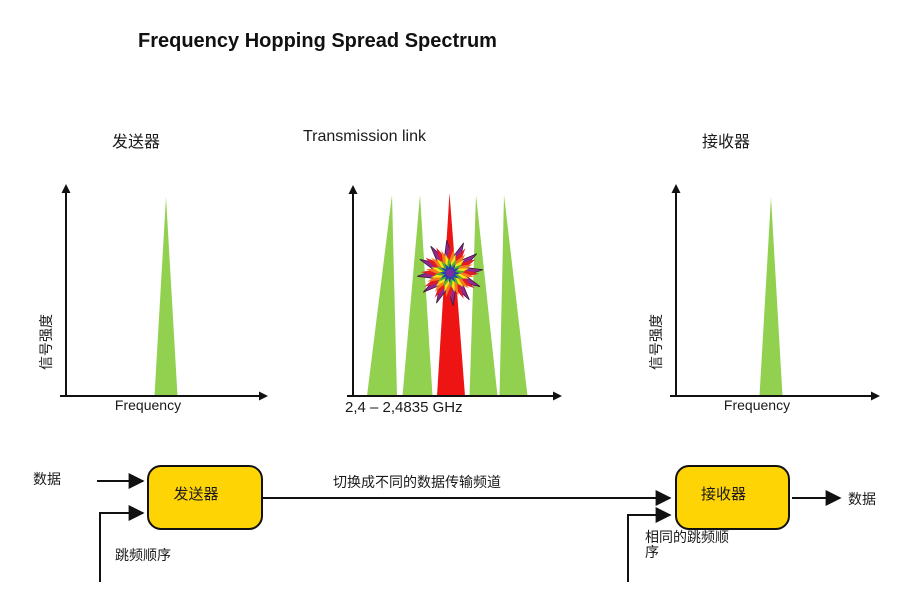 The width and height of the screenshot is (907, 614). Describe the element at coordinates (687, 544) in the screenshot. I see `same-hop-sequence-label: 相同的跳频顺序` at that location.